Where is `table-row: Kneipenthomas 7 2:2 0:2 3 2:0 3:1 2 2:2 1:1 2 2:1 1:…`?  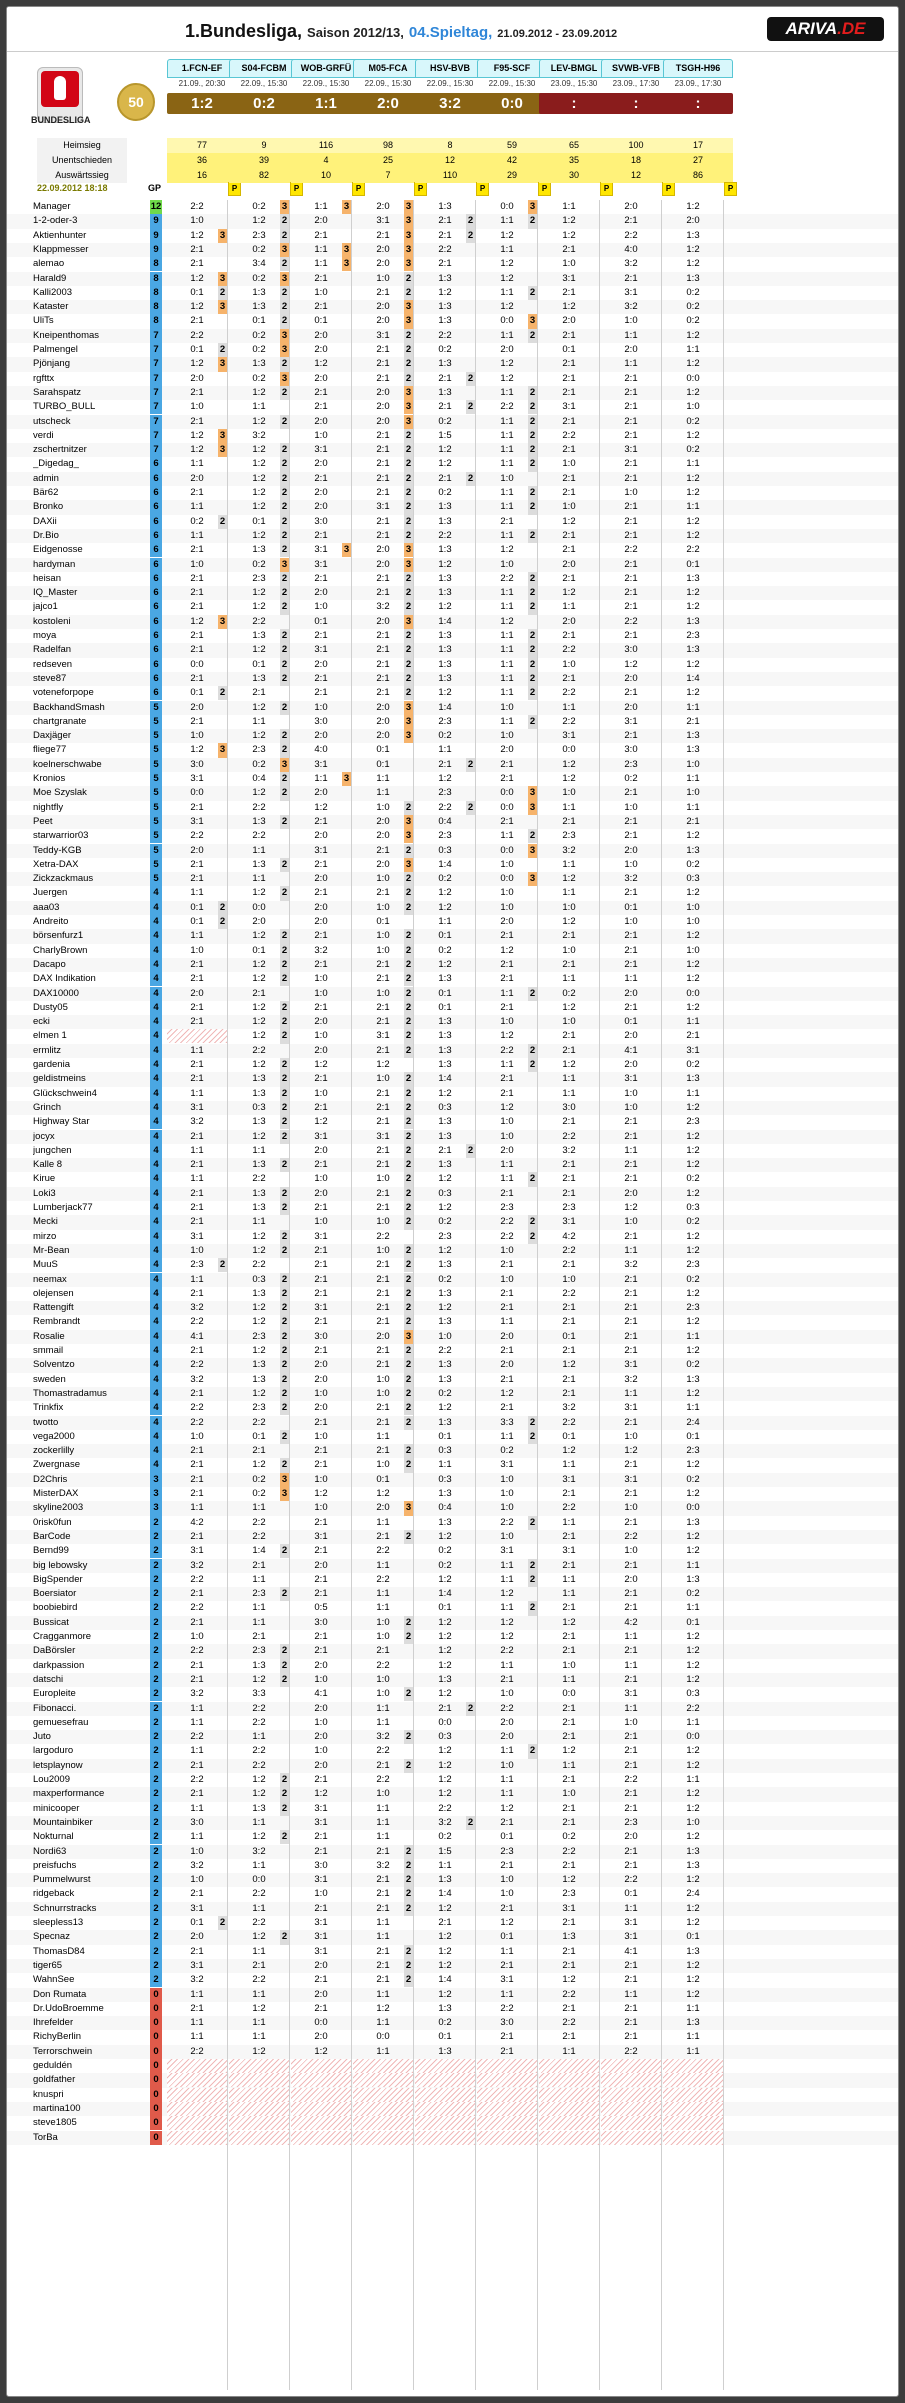 table-row: Kneipenthomas 7 2:2 0:2 3 2:0 3:1 2 2:2 1:1 2 2:1 1:… is located at coordinates (452, 335).